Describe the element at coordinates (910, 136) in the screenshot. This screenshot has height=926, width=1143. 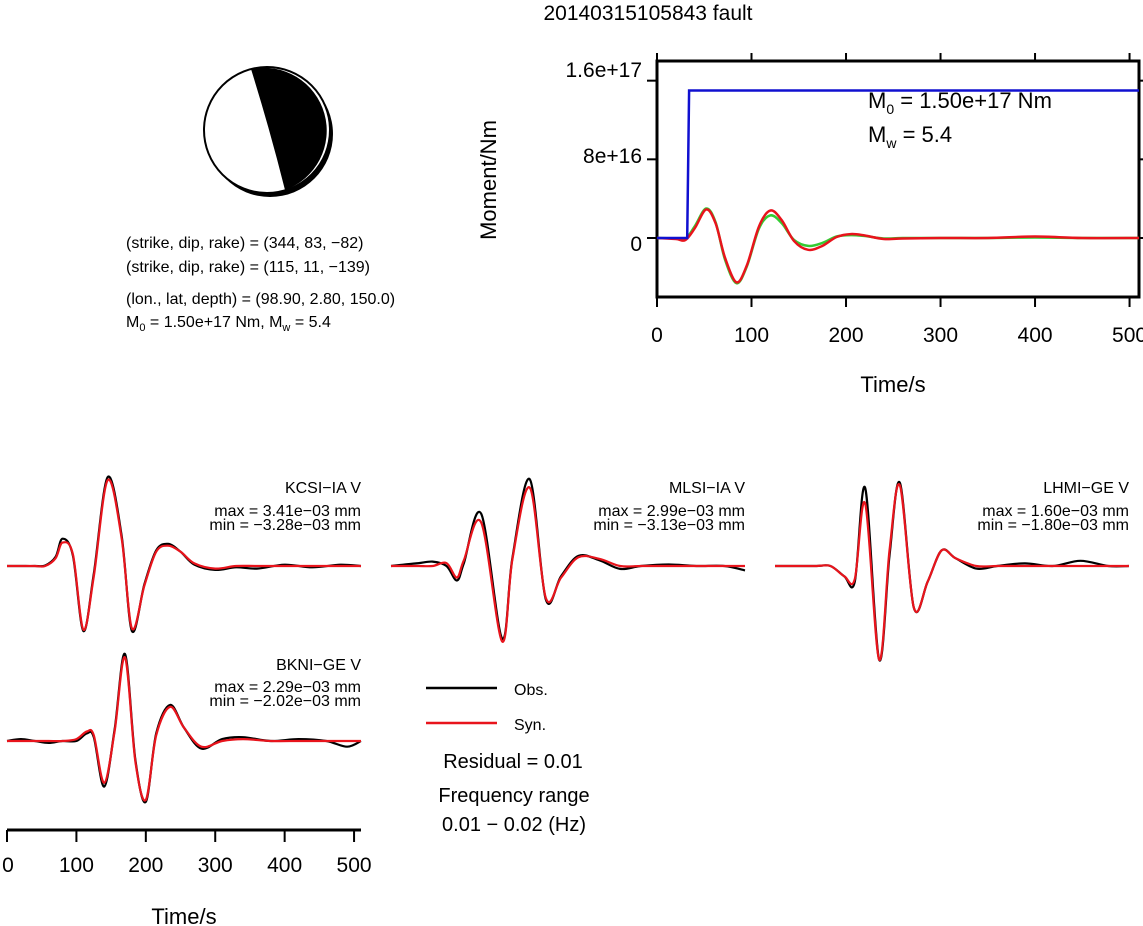
I see `moment-mw-annotation: Mw = 5.4` at that location.